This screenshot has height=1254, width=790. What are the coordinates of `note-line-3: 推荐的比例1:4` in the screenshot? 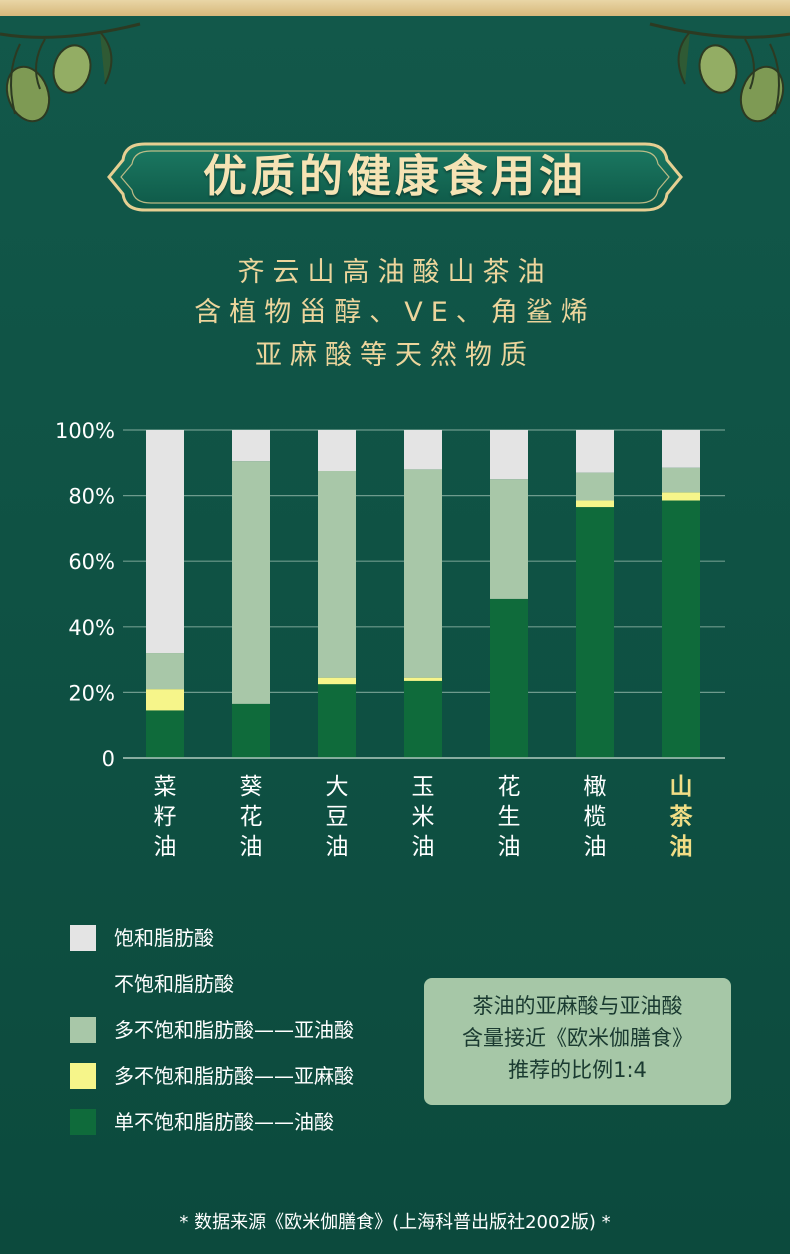 It's located at (577, 1070).